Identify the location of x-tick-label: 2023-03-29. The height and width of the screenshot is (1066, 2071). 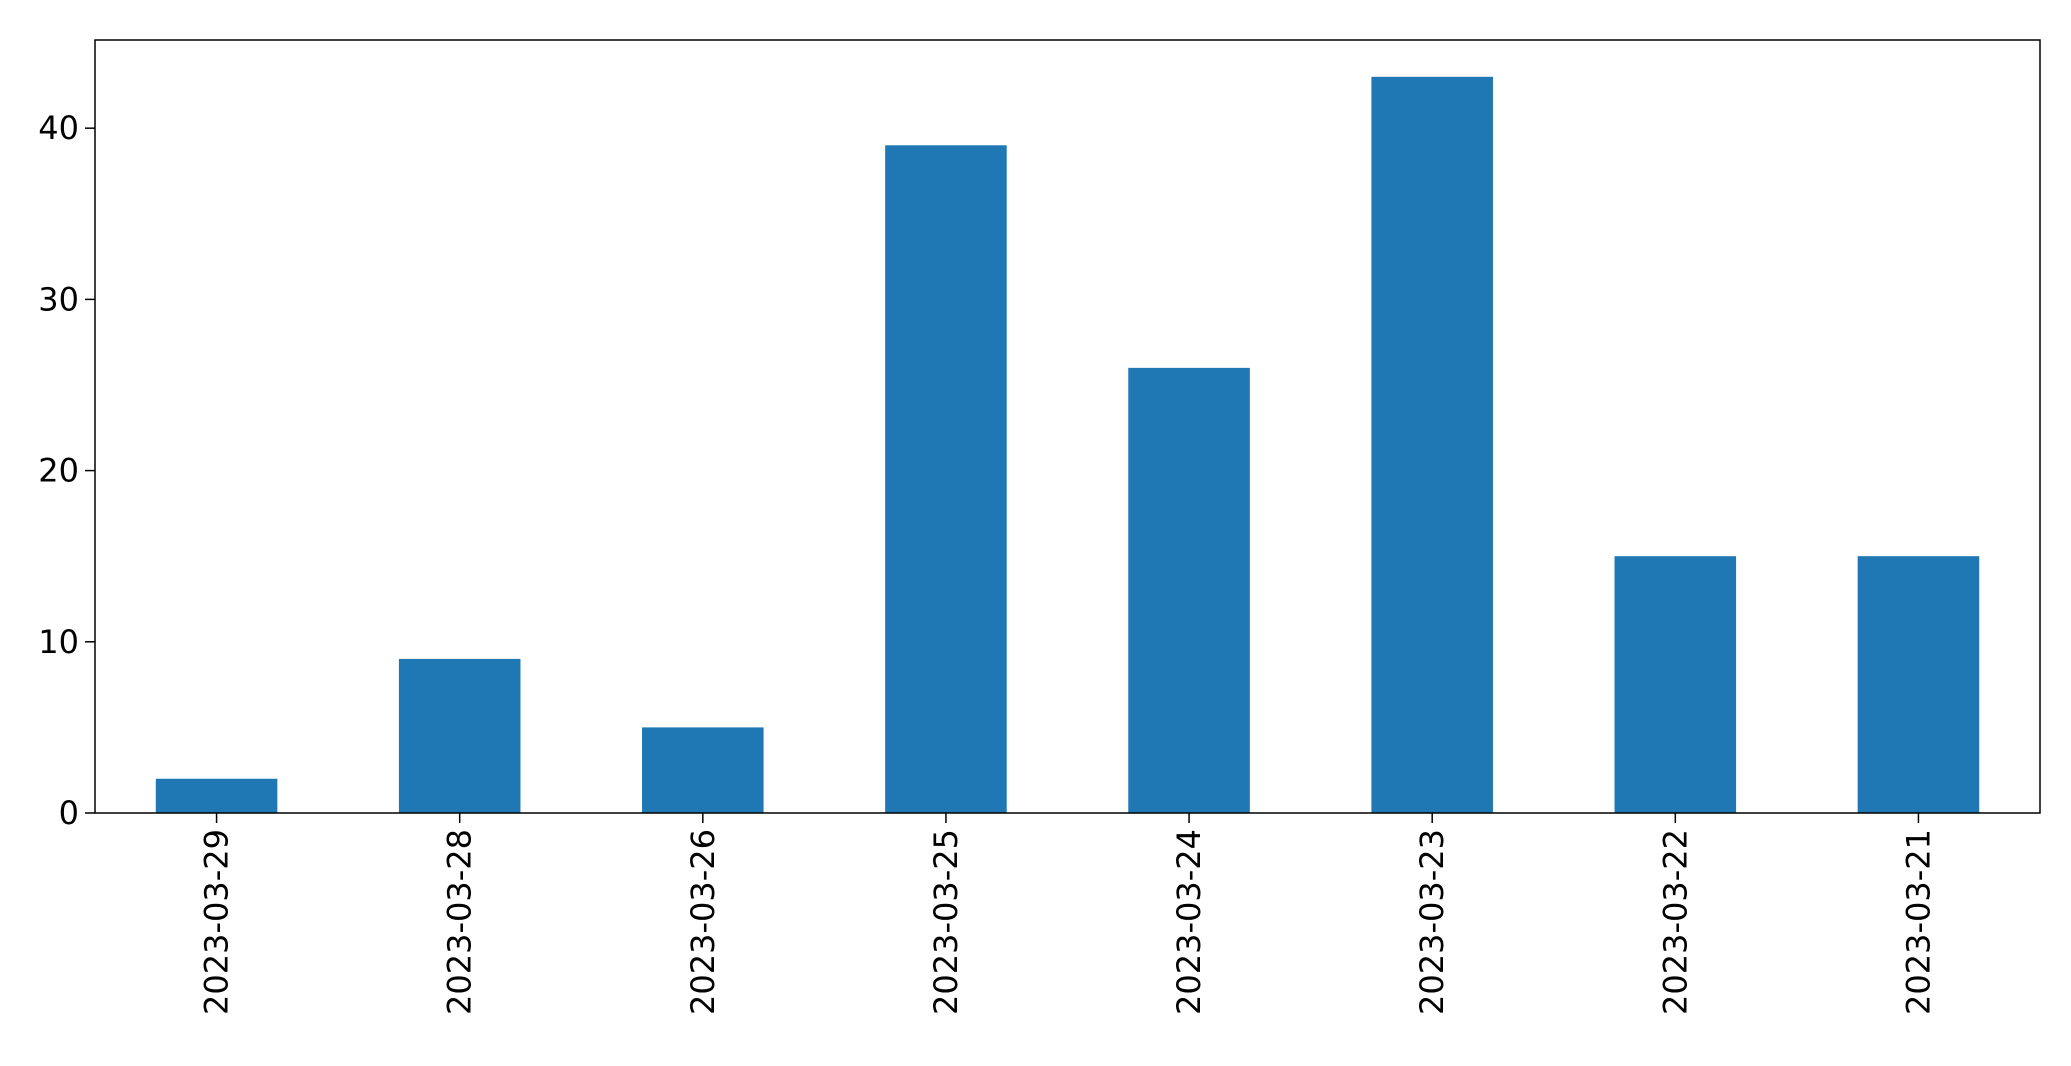
(217, 922).